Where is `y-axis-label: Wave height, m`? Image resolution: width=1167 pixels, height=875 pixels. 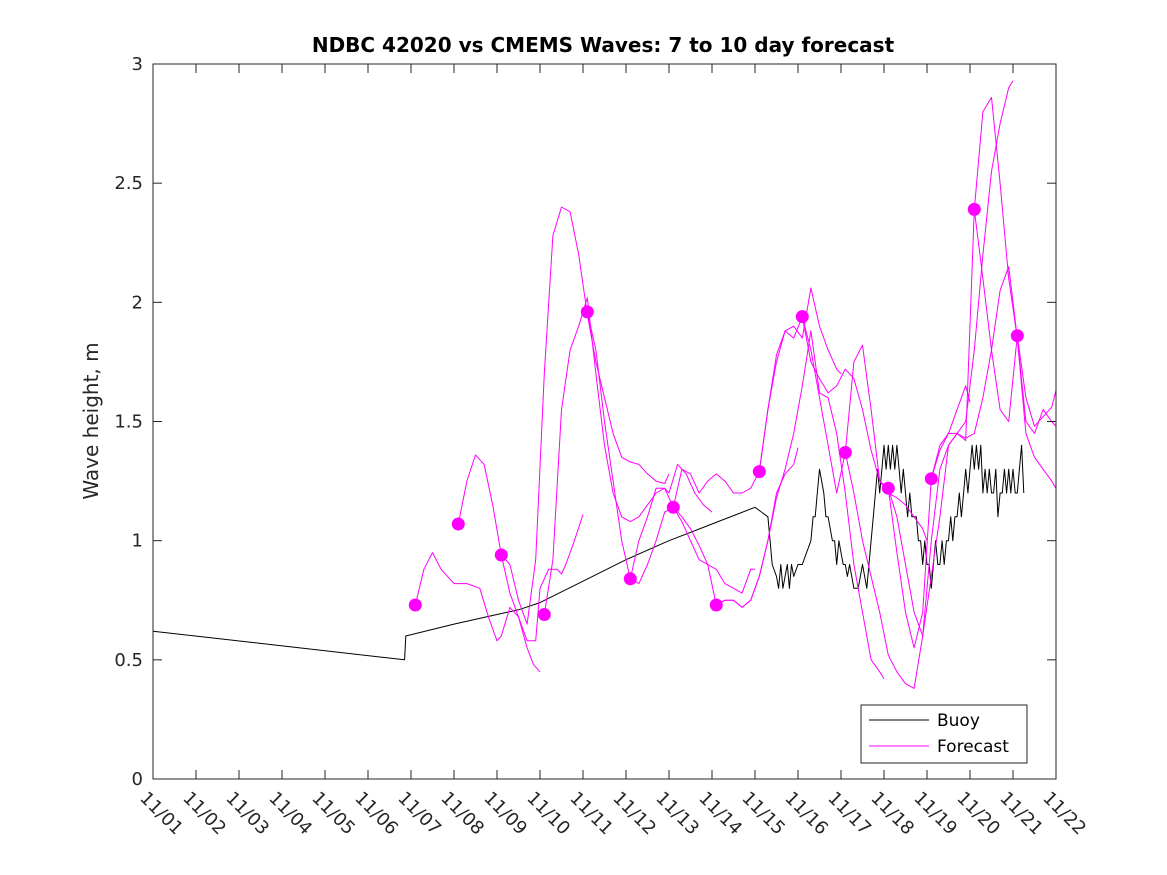
y-axis-label: Wave height, m is located at coordinates (91, 420).